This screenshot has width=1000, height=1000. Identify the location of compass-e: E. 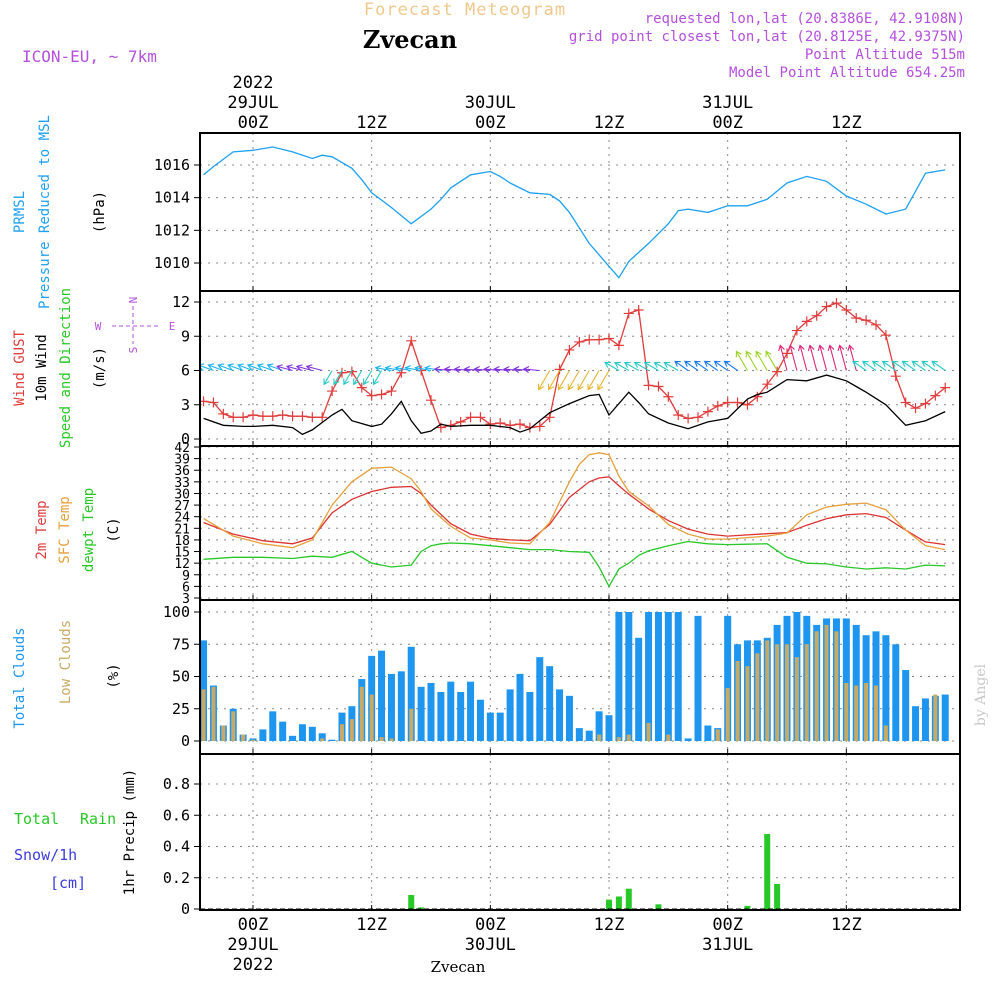
(172, 326).